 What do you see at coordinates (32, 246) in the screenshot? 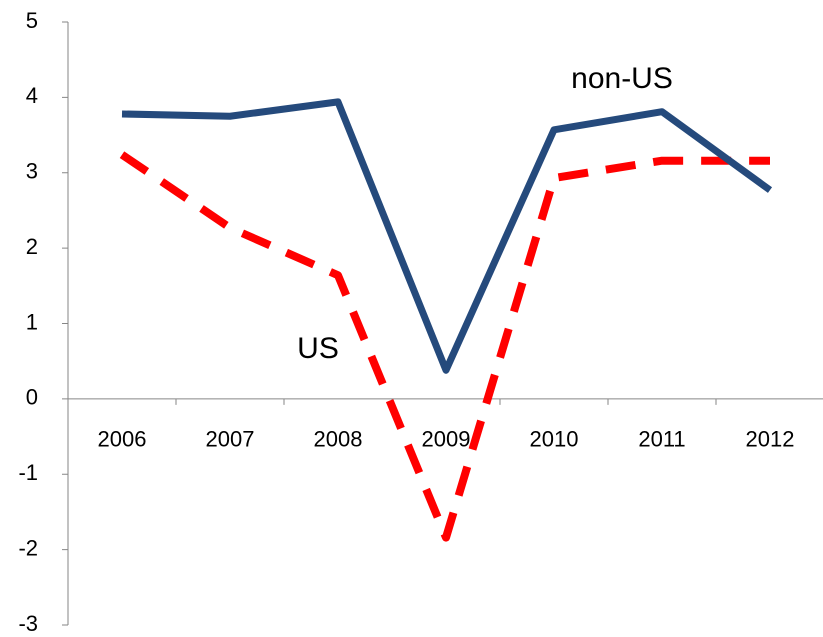
I see `y-tick-label: 2` at bounding box center [32, 246].